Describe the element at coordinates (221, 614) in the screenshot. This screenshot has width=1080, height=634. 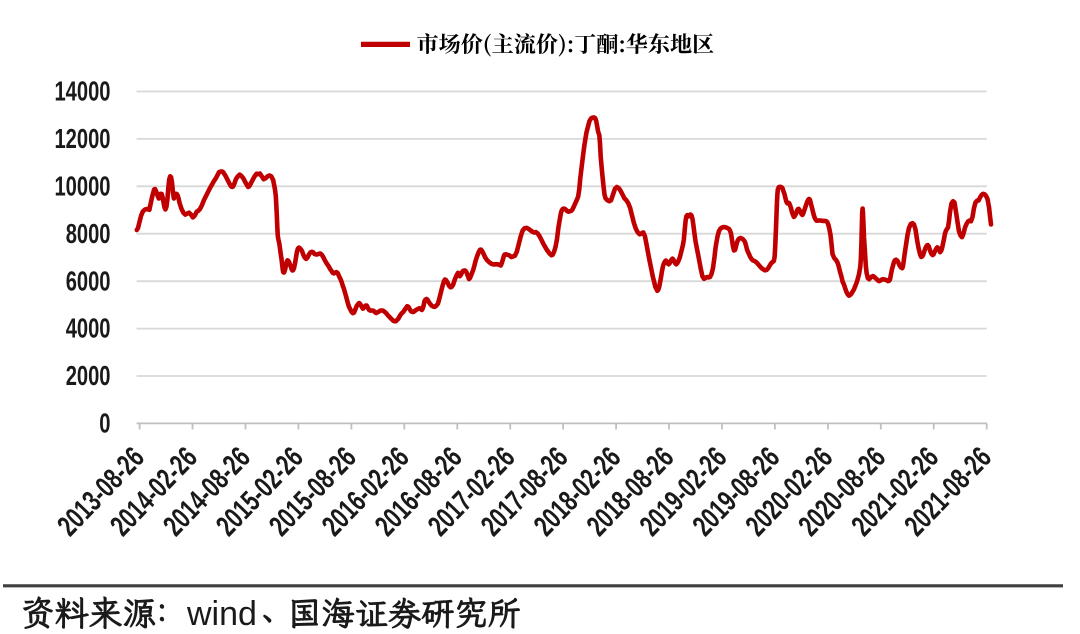
I see `svg-text: wind` at that location.